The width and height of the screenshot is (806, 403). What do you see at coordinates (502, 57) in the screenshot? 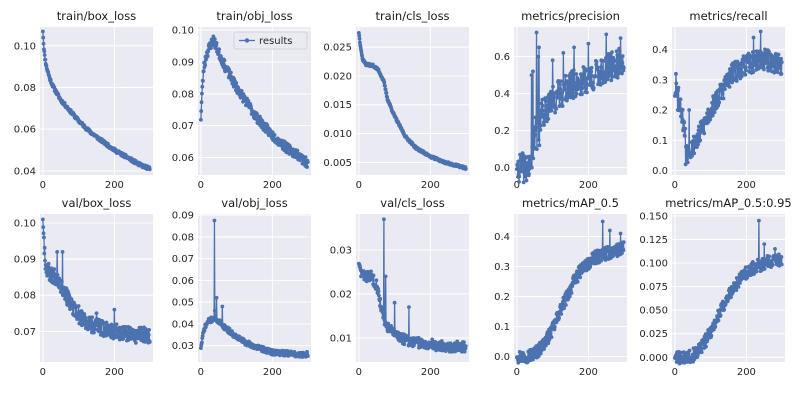
I see `y-tick-label: 0.6` at bounding box center [502, 57].